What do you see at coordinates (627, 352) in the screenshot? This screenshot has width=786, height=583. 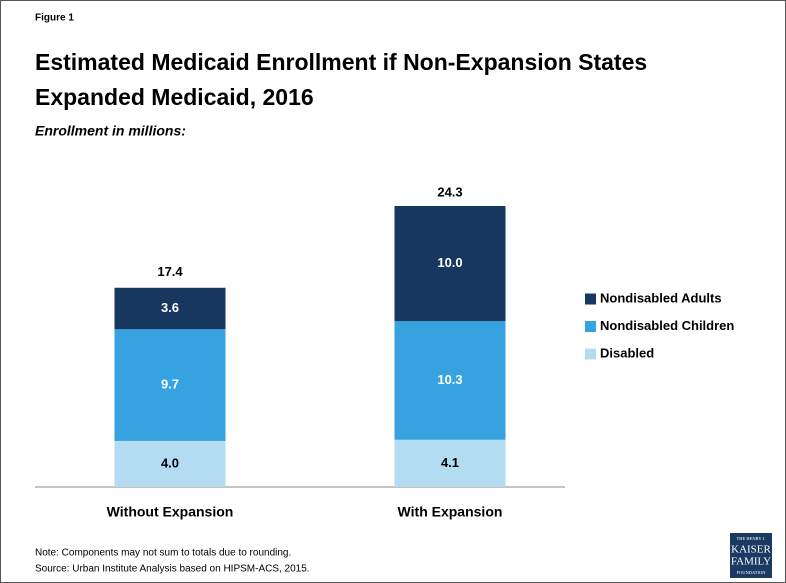 I see `legend-label: Disabled` at bounding box center [627, 352].